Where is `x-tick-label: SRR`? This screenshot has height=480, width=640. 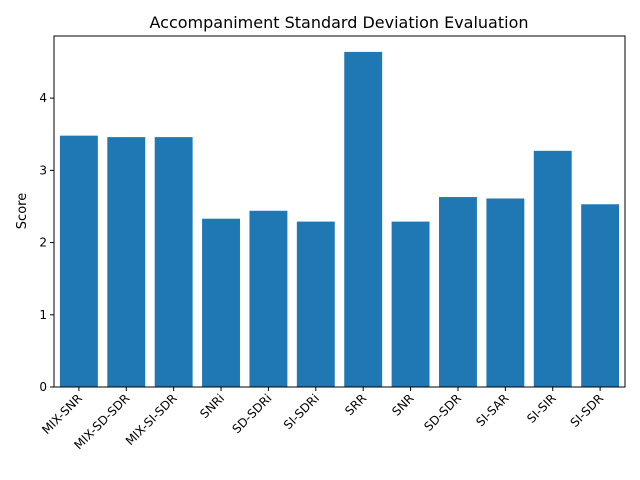 x-tick-label: SRR is located at coordinates (355, 404).